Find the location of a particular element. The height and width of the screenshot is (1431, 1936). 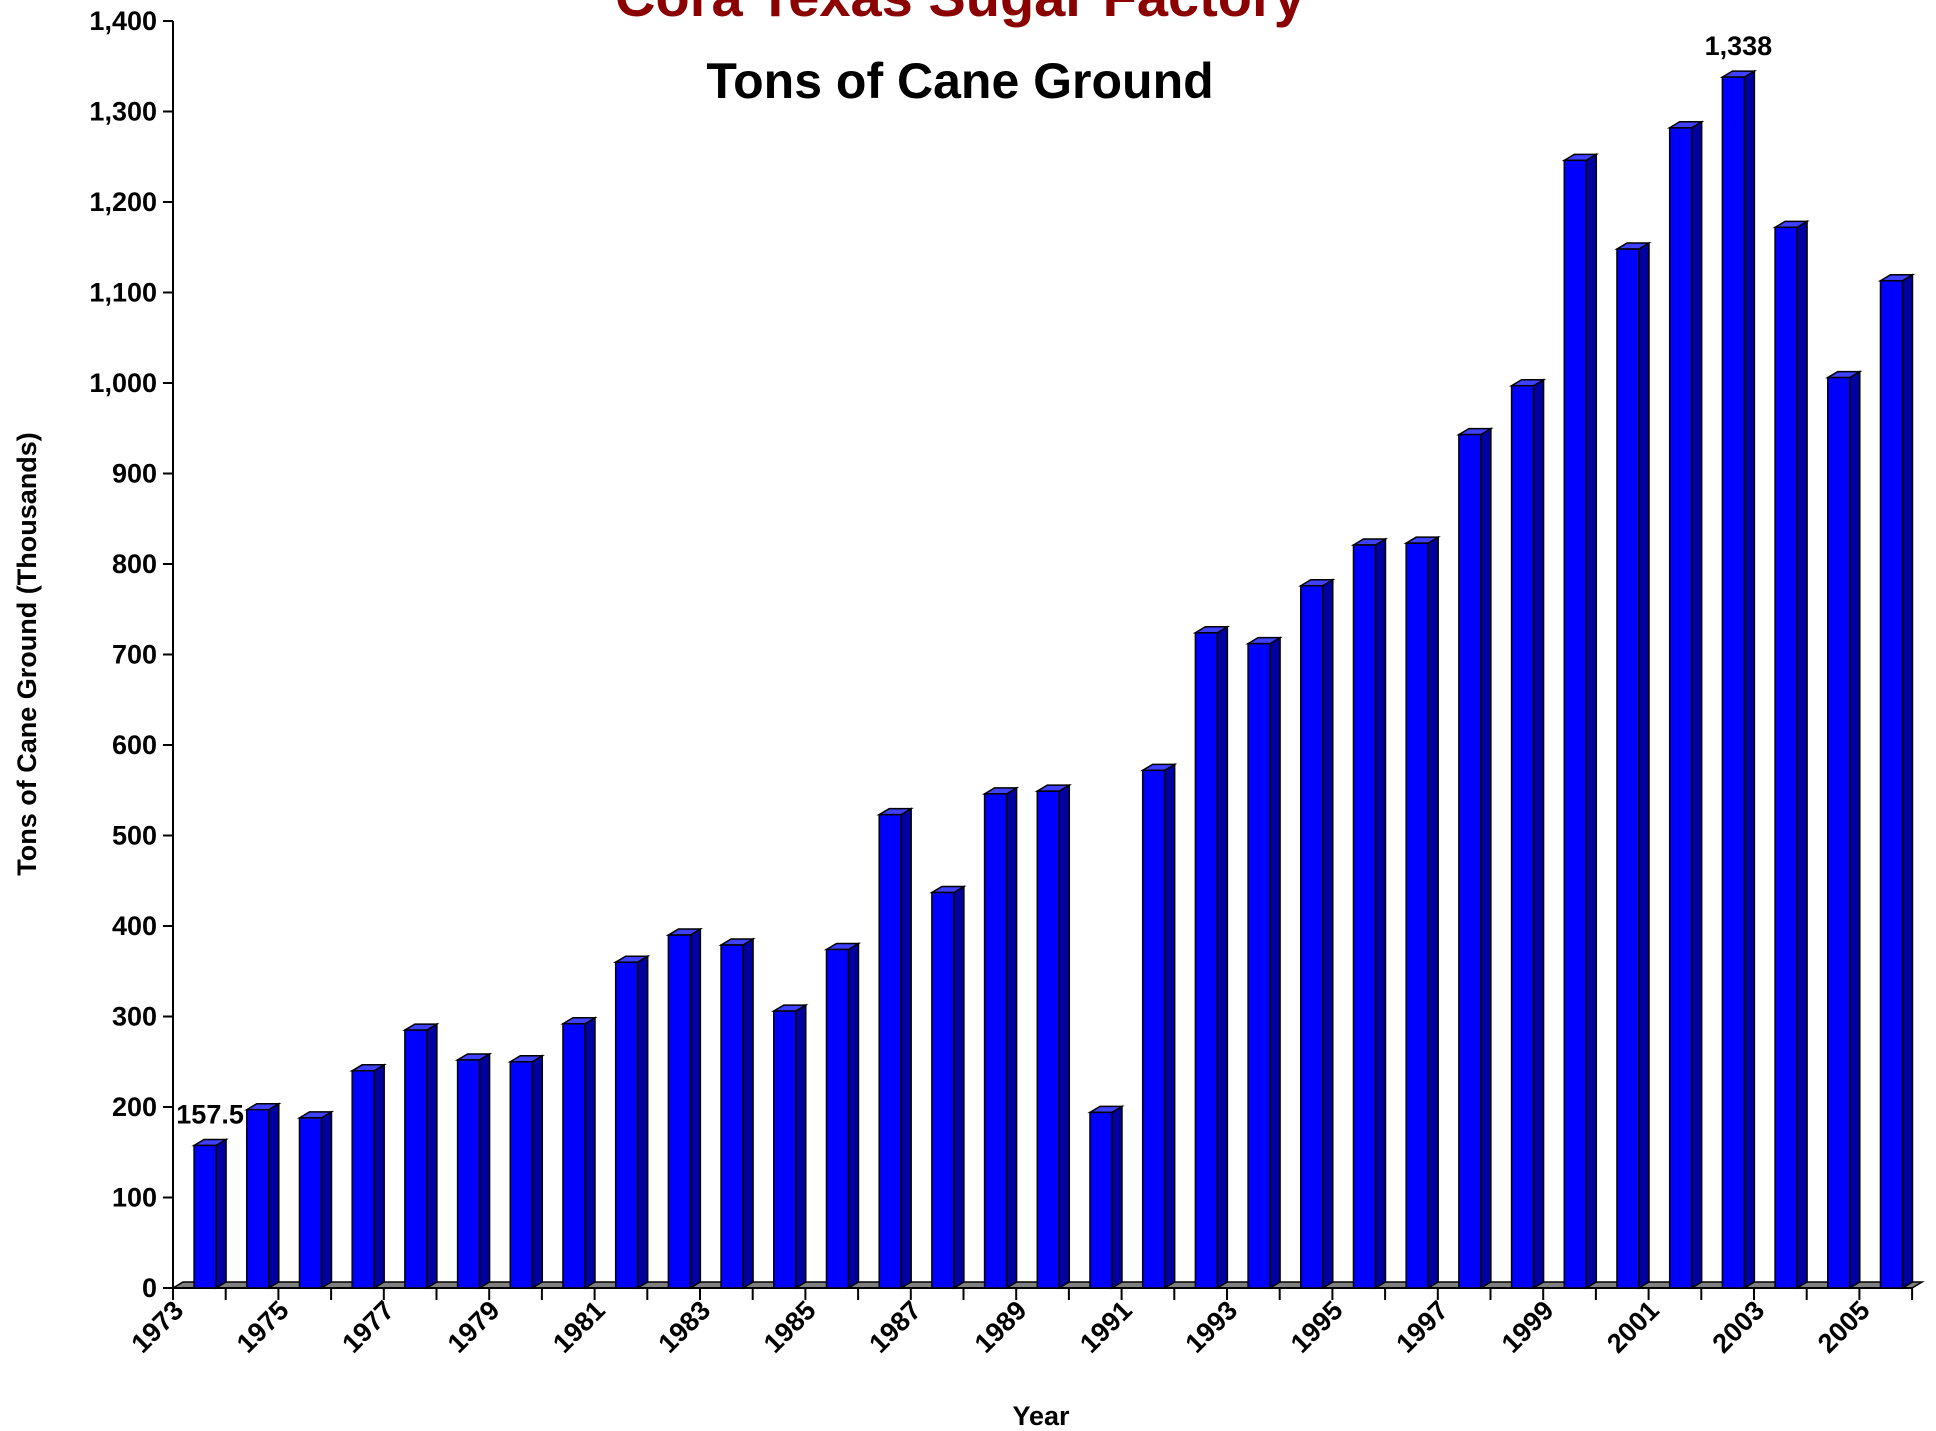

y-axis-label: Tons of Cane Ground (Thousands) is located at coordinates (27, 653).